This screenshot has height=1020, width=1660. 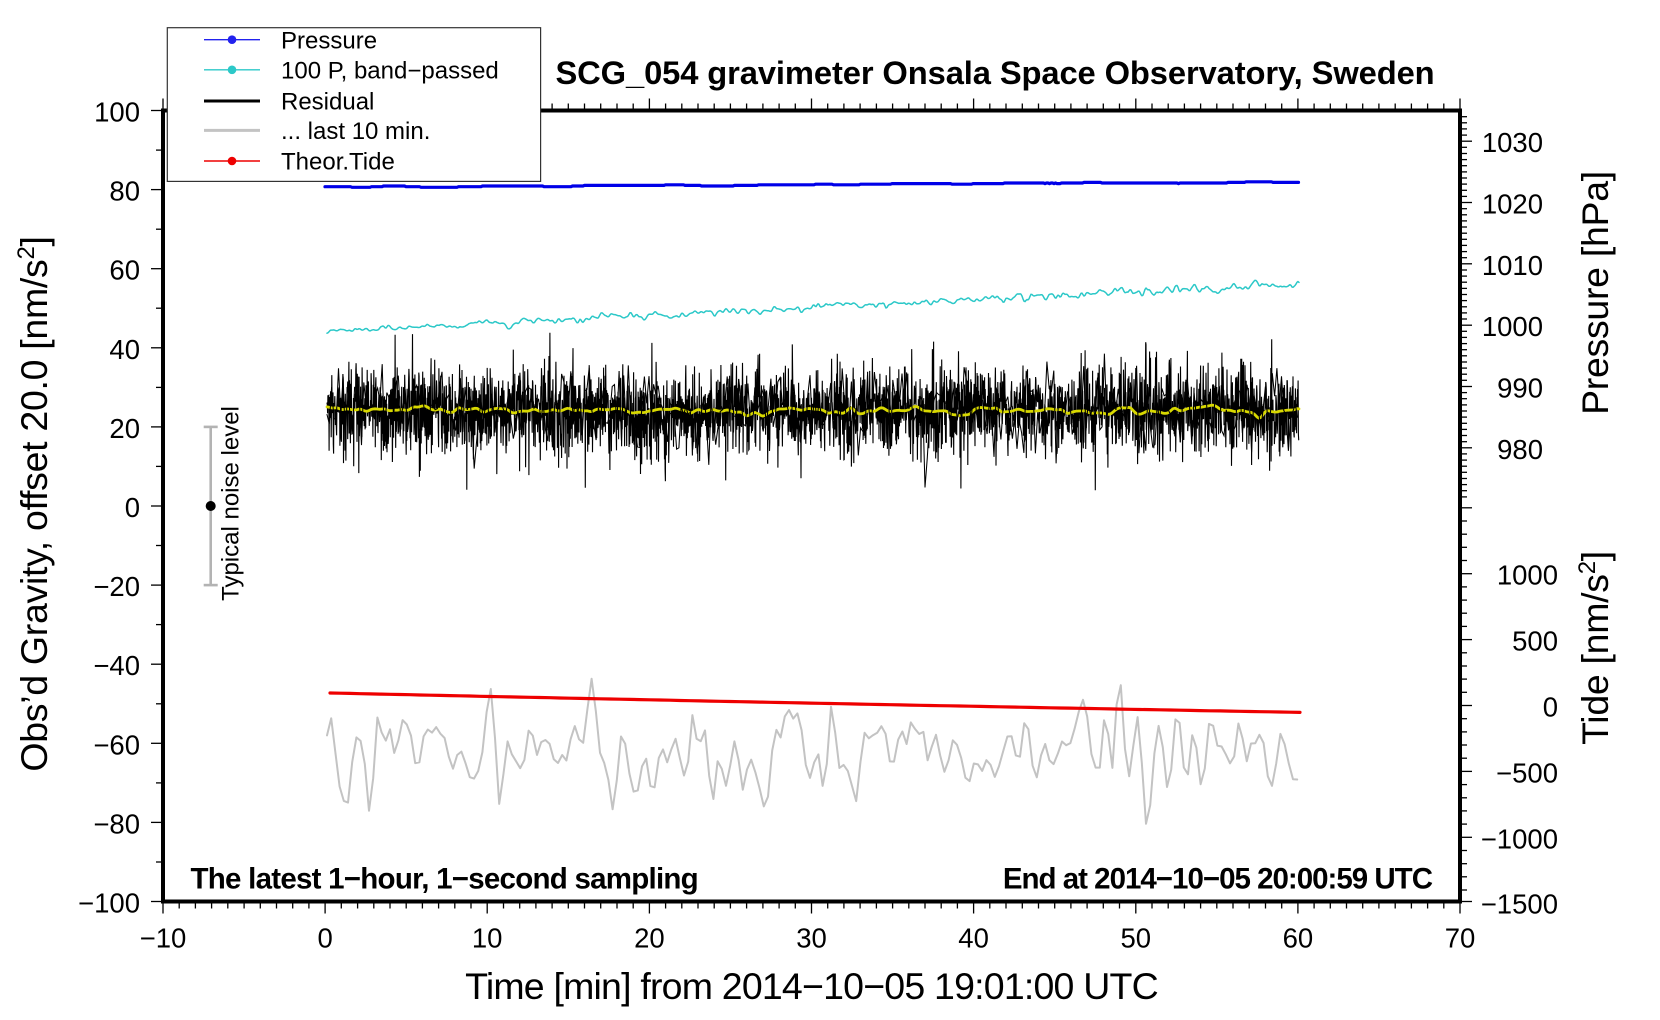 What do you see at coordinates (117, 112) in the screenshot?
I see `svg-text: 100` at bounding box center [117, 112].